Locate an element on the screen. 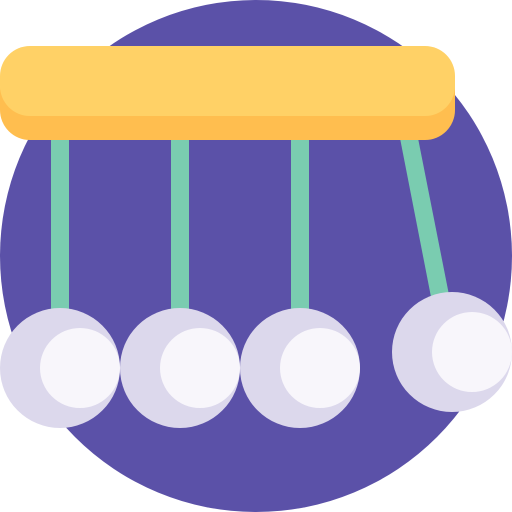 The height and width of the screenshot is (512, 512). ball-4-highlight is located at coordinates (472, 352).